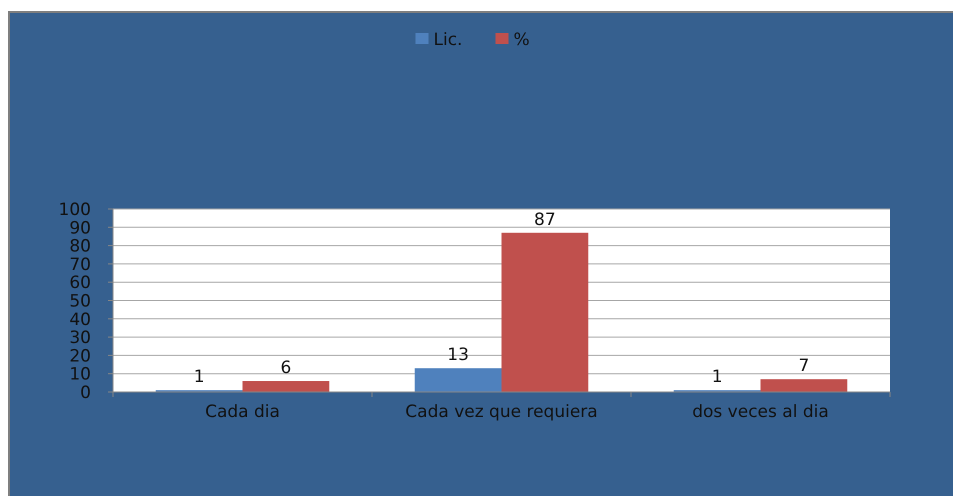 Image resolution: width=953 pixels, height=496 pixels. Describe the element at coordinates (80, 301) in the screenshot. I see `y-tick-label: 50` at that location.